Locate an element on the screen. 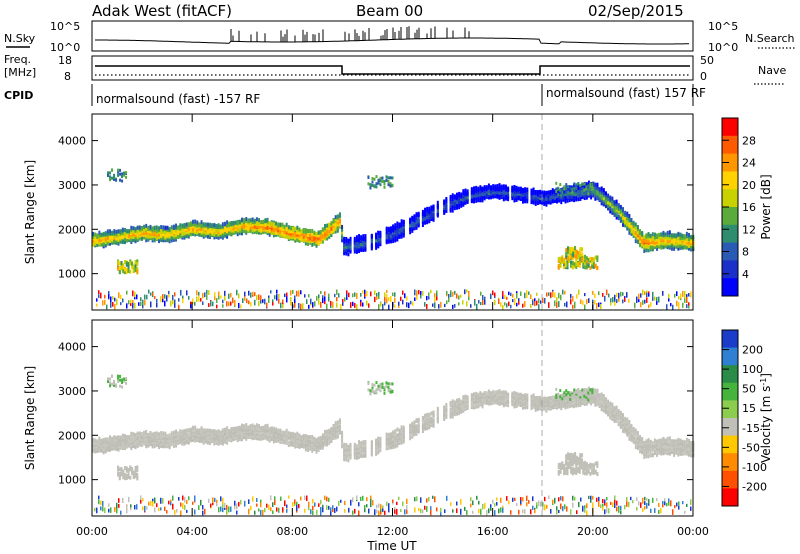 This screenshot has width=800, height=554. frequency-series is located at coordinates (392, 70).